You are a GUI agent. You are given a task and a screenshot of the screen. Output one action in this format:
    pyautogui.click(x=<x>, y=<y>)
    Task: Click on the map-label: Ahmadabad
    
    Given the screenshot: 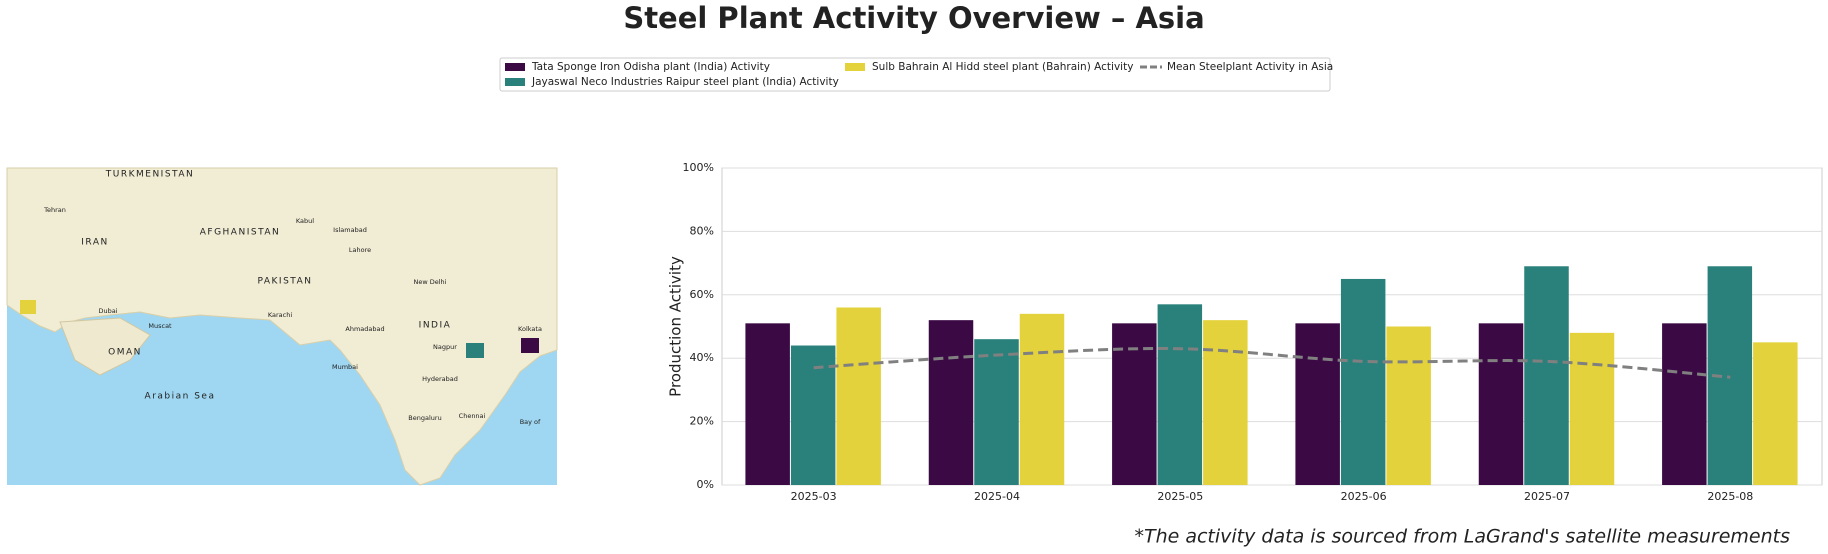 What is the action you would take?
    pyautogui.click(x=364, y=329)
    